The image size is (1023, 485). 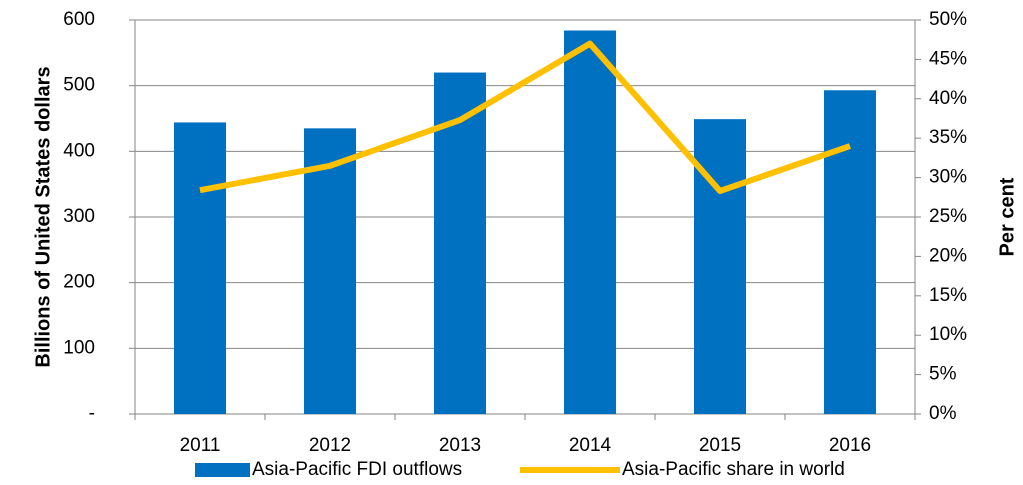 I want to click on y2-tick-label: 40%, so click(x=948, y=98).